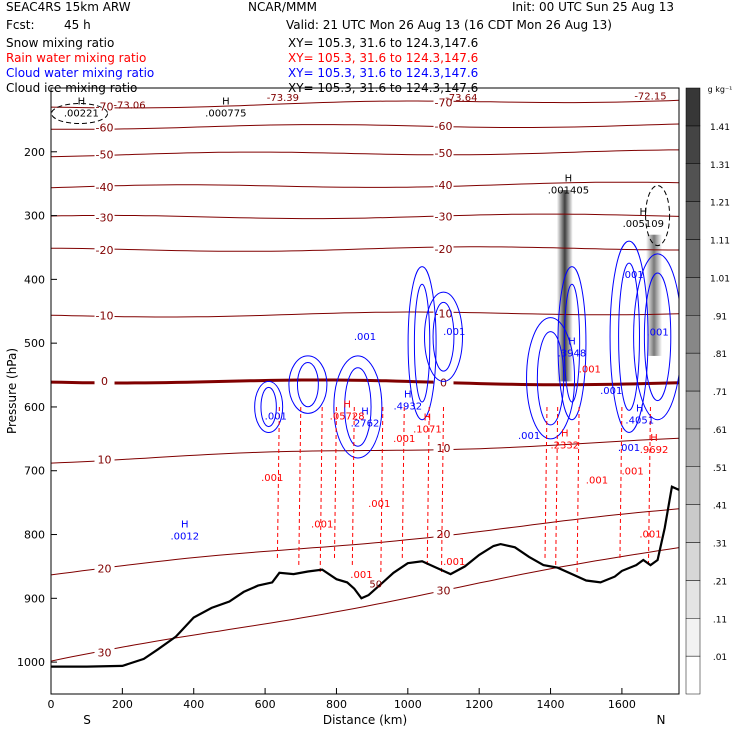 This screenshot has height=740, width=740. I want to click on max-value-label-3: .005109, so click(643, 224).